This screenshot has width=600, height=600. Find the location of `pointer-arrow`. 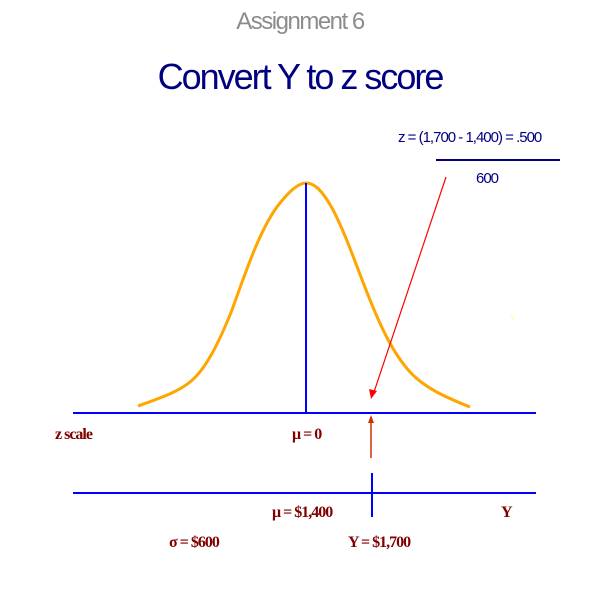

pointer-arrow is located at coordinates (408, 287).